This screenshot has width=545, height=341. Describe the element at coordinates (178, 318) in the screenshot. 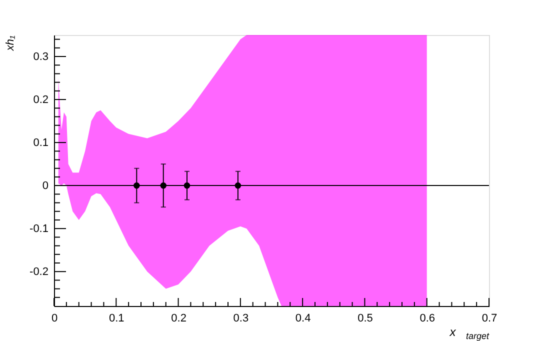

I see `x-tick-label: 0.2` at that location.